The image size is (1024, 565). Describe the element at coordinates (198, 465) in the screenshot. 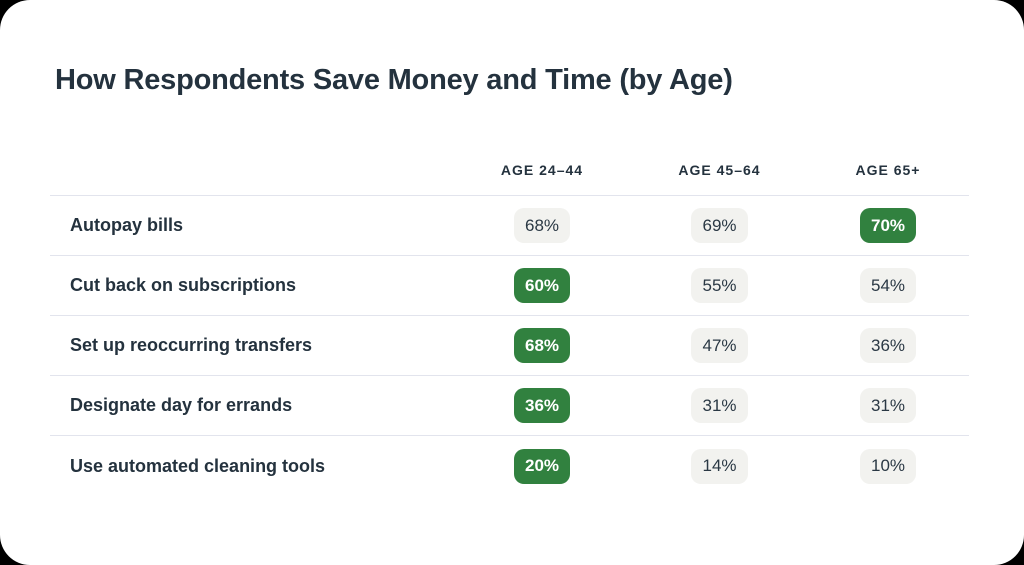

I see `row-label-automated-cleaning-tools: Use automated cleaning tools` at that location.